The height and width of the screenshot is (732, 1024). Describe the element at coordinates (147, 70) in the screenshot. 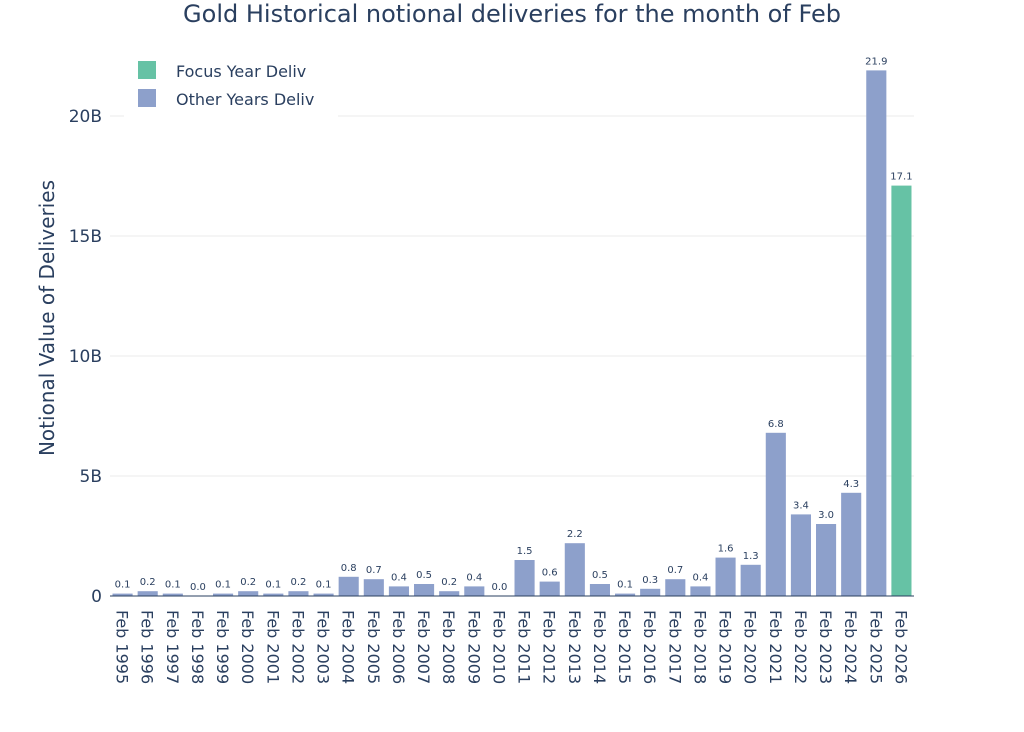

I see `legend-swatch-focus` at that location.